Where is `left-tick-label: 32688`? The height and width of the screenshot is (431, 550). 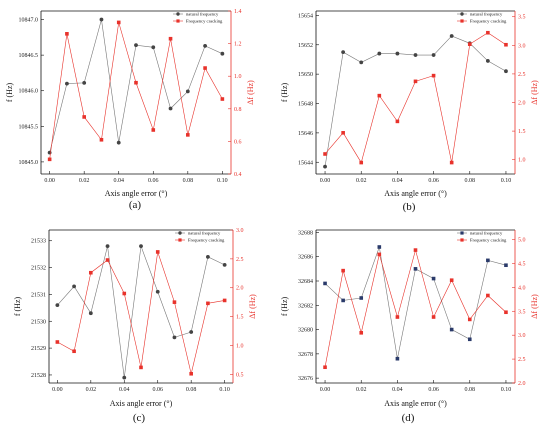
left-tick-label: 32688 is located at coordinates (305, 233).